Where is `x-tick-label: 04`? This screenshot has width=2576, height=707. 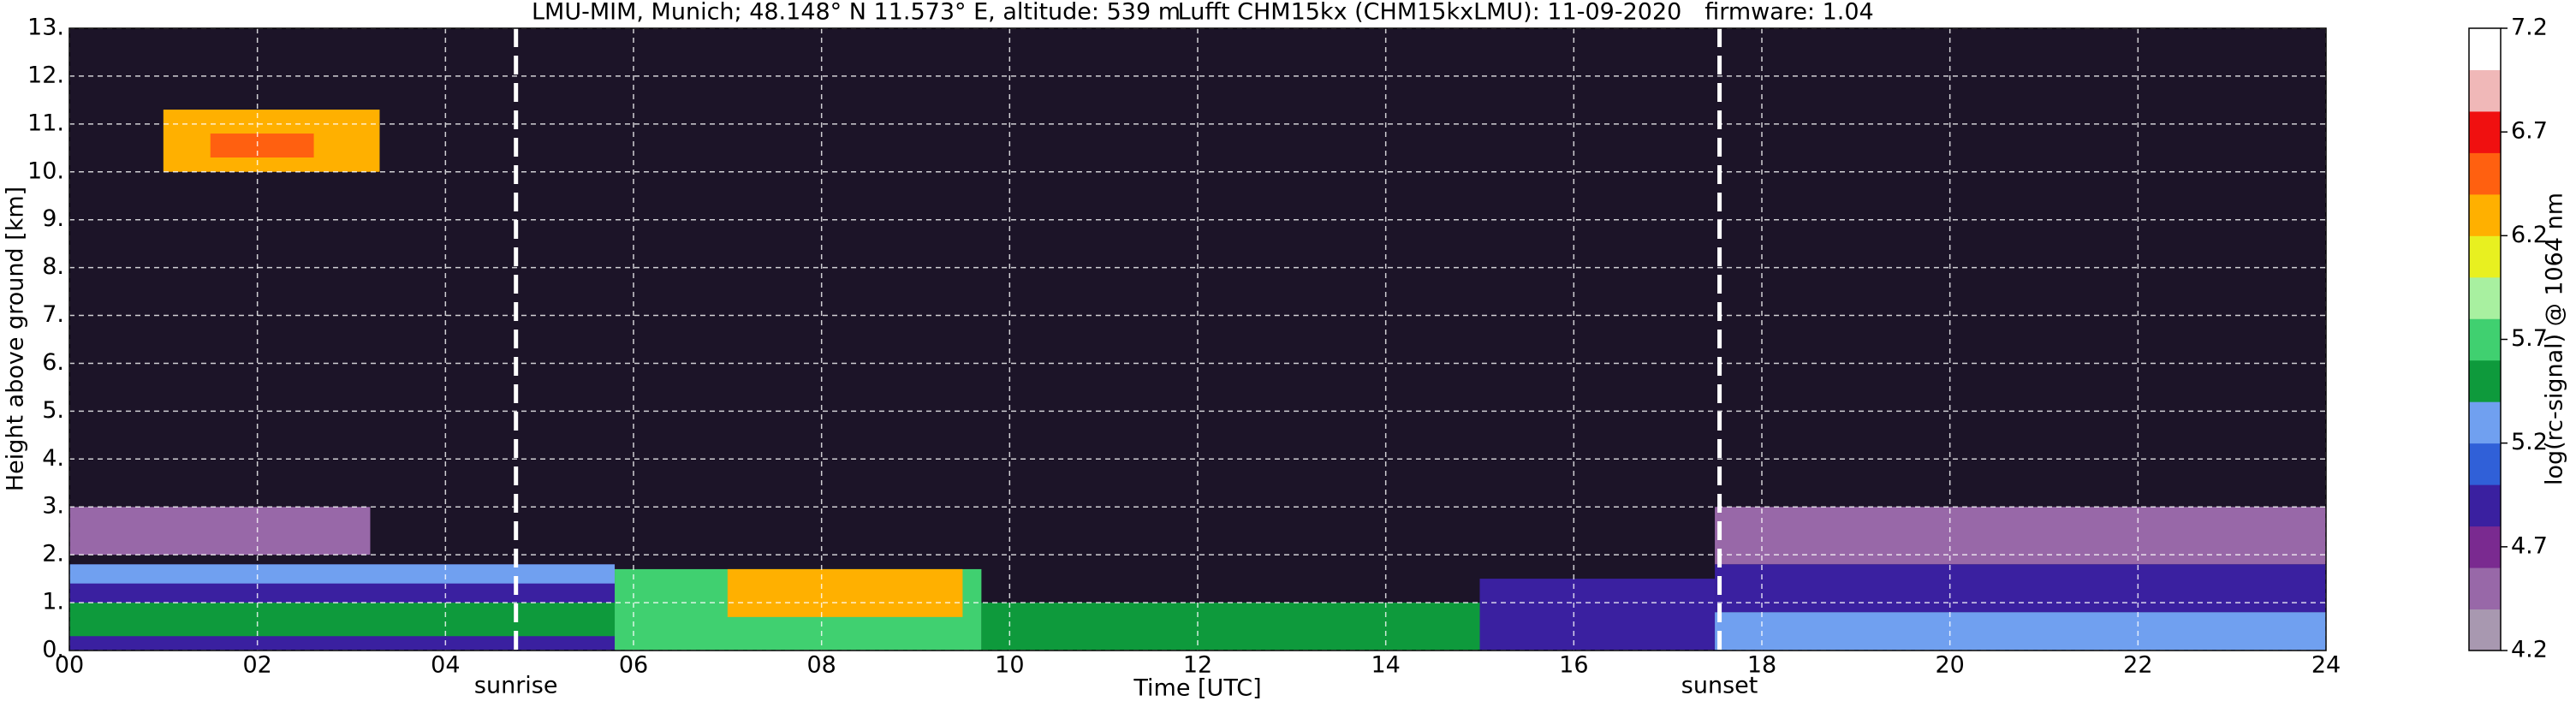
x-tick-label: 04 is located at coordinates (446, 665).